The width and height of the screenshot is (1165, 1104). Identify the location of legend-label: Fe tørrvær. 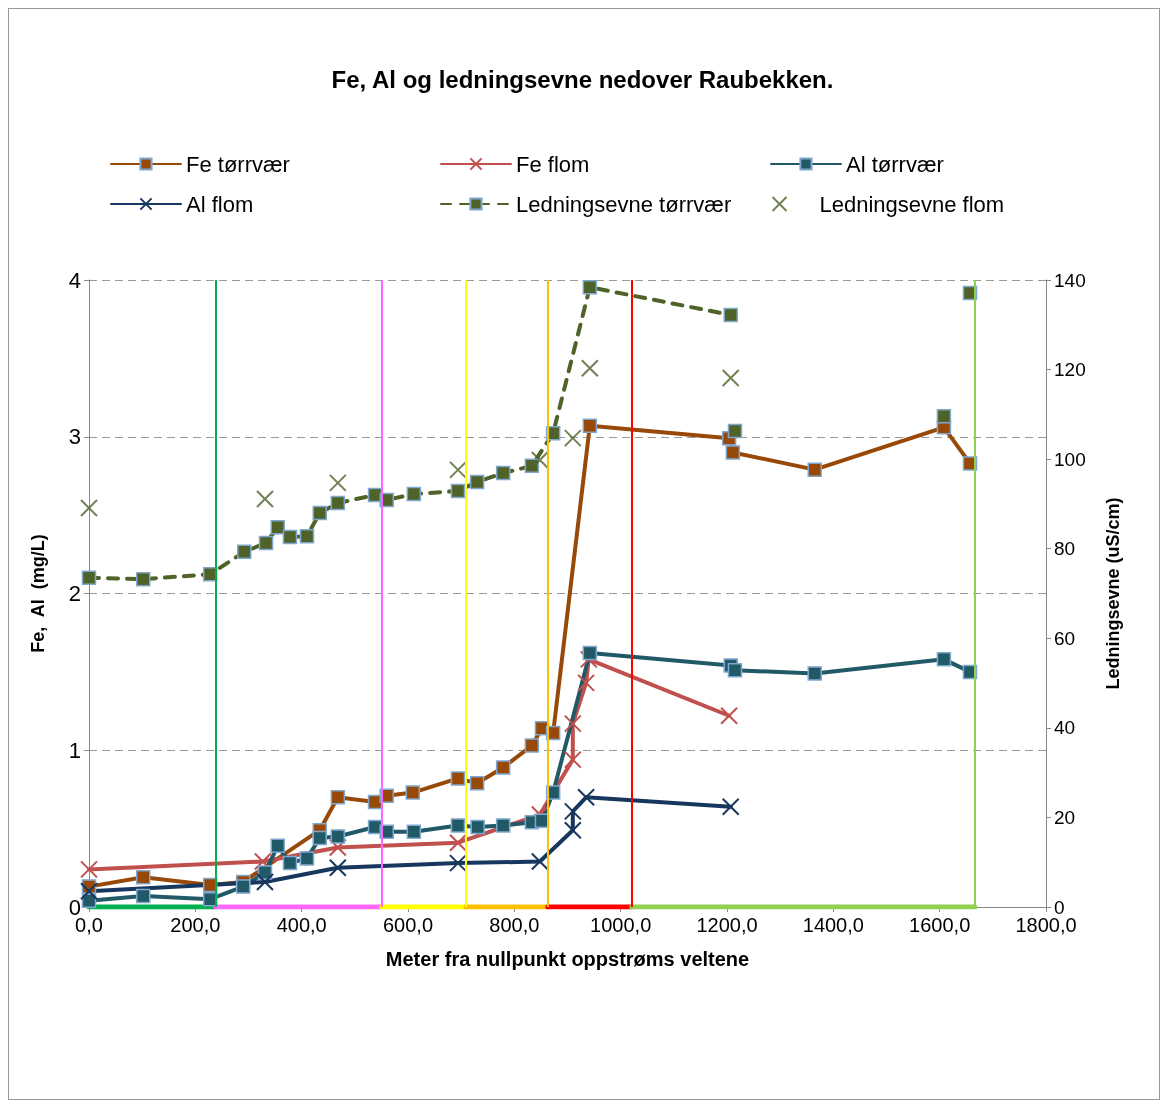
(238, 164).